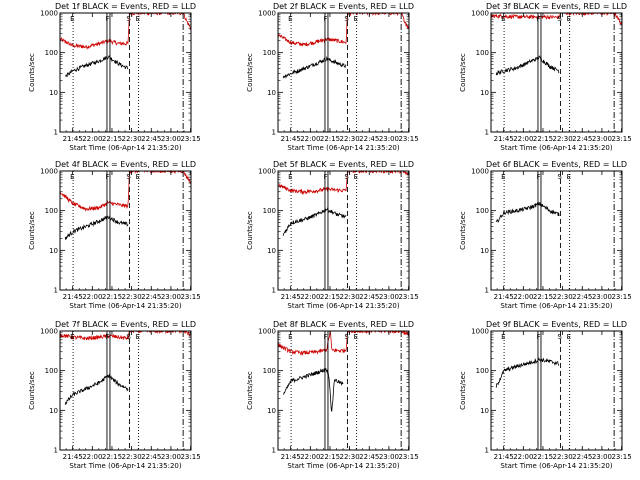 The image size is (640, 480). I want to click on panel-title: Det 8f BLACK = Events, RED = LLD, so click(343, 324).